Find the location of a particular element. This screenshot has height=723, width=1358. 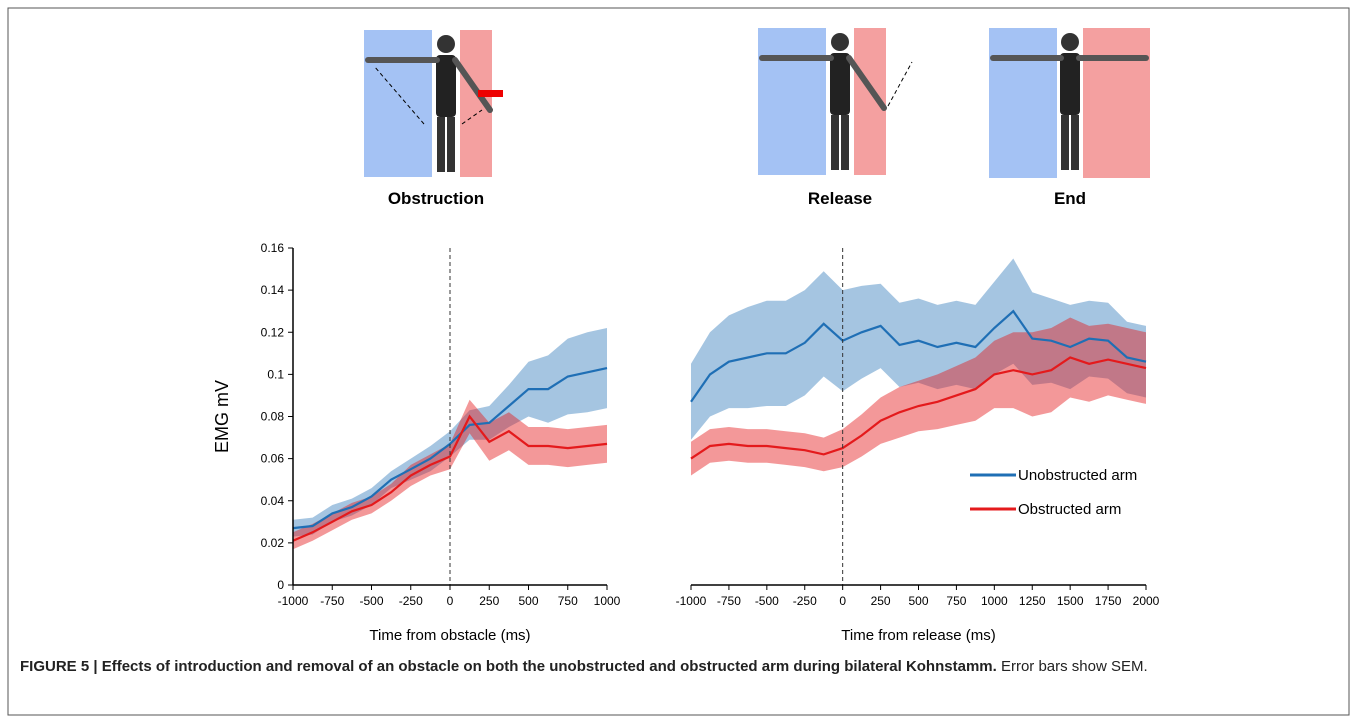

x-axis-label: Time from release (ms) is located at coordinates (918, 635).